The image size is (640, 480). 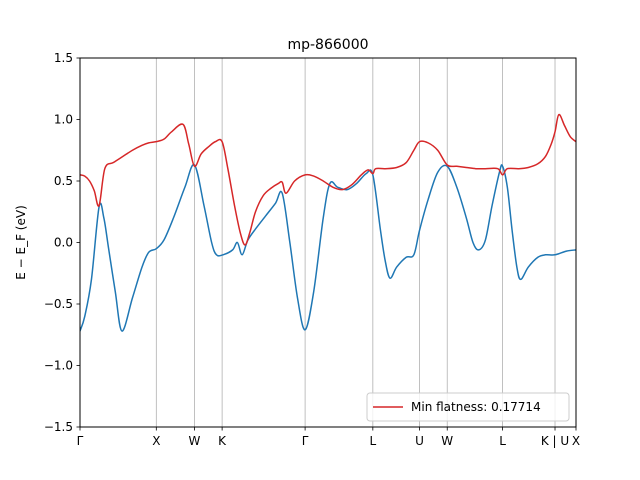 What do you see at coordinates (476, 407) in the screenshot?
I see `legend-label: Min flatness: 0.17714` at bounding box center [476, 407].